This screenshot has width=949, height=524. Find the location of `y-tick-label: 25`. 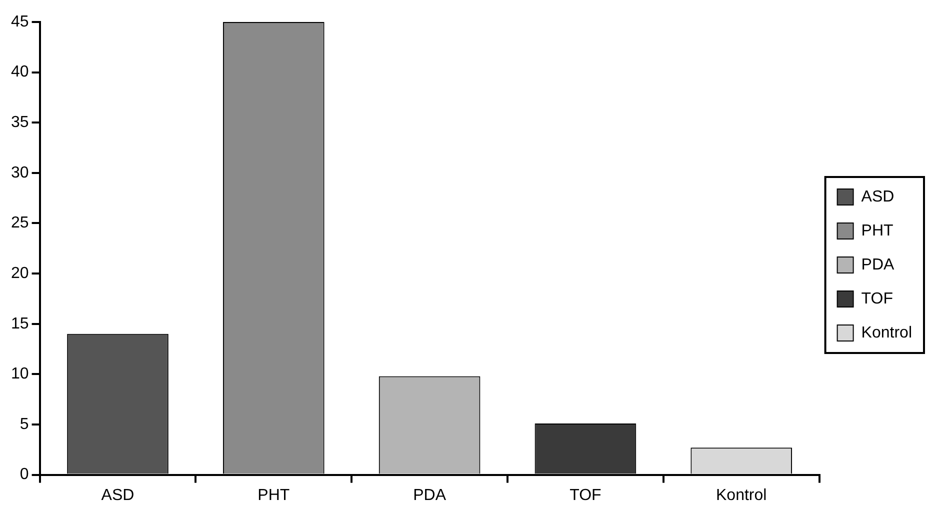

y-tick-label: 25 is located at coordinates (20, 223).